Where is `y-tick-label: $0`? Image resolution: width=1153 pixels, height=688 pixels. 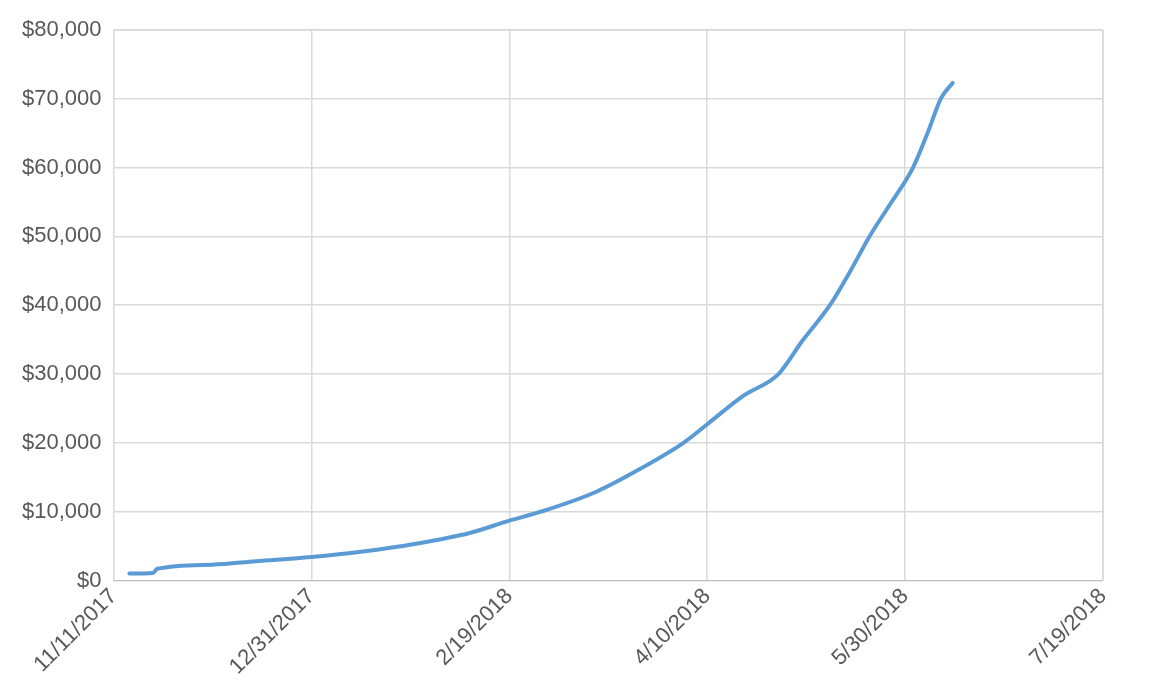
y-tick-label: $0 is located at coordinates (89, 579).